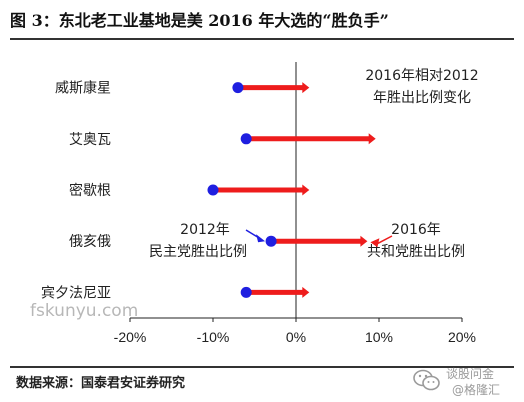 This screenshot has width=524, height=402. What do you see at coordinates (384, 240) in the screenshot?
I see `annotation-2016-pointer` at bounding box center [384, 240].